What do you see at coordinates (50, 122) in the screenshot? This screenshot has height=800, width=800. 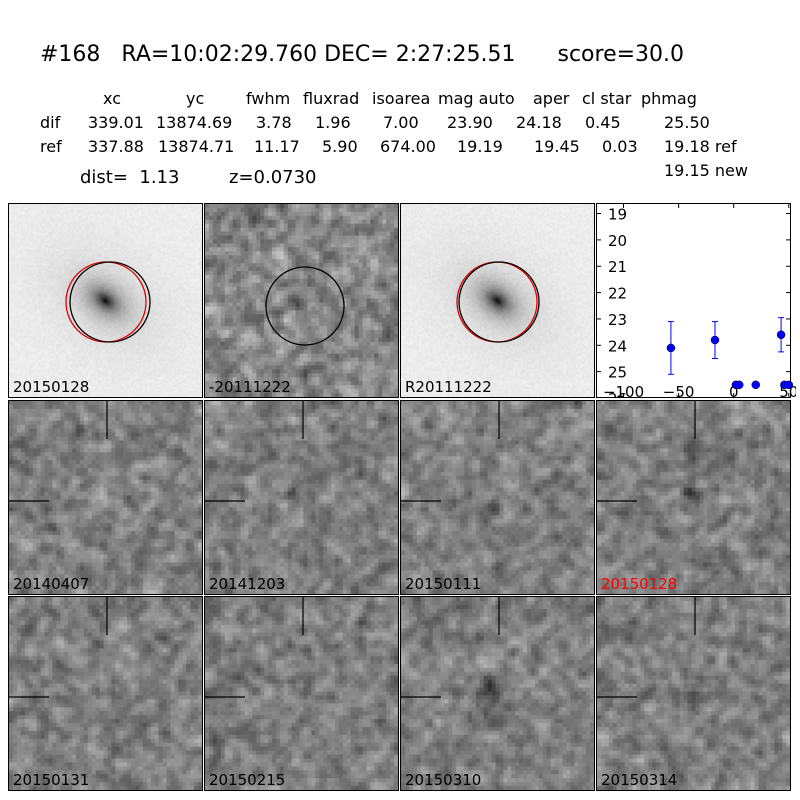 I see `row-label-dif: dif` at bounding box center [50, 122].